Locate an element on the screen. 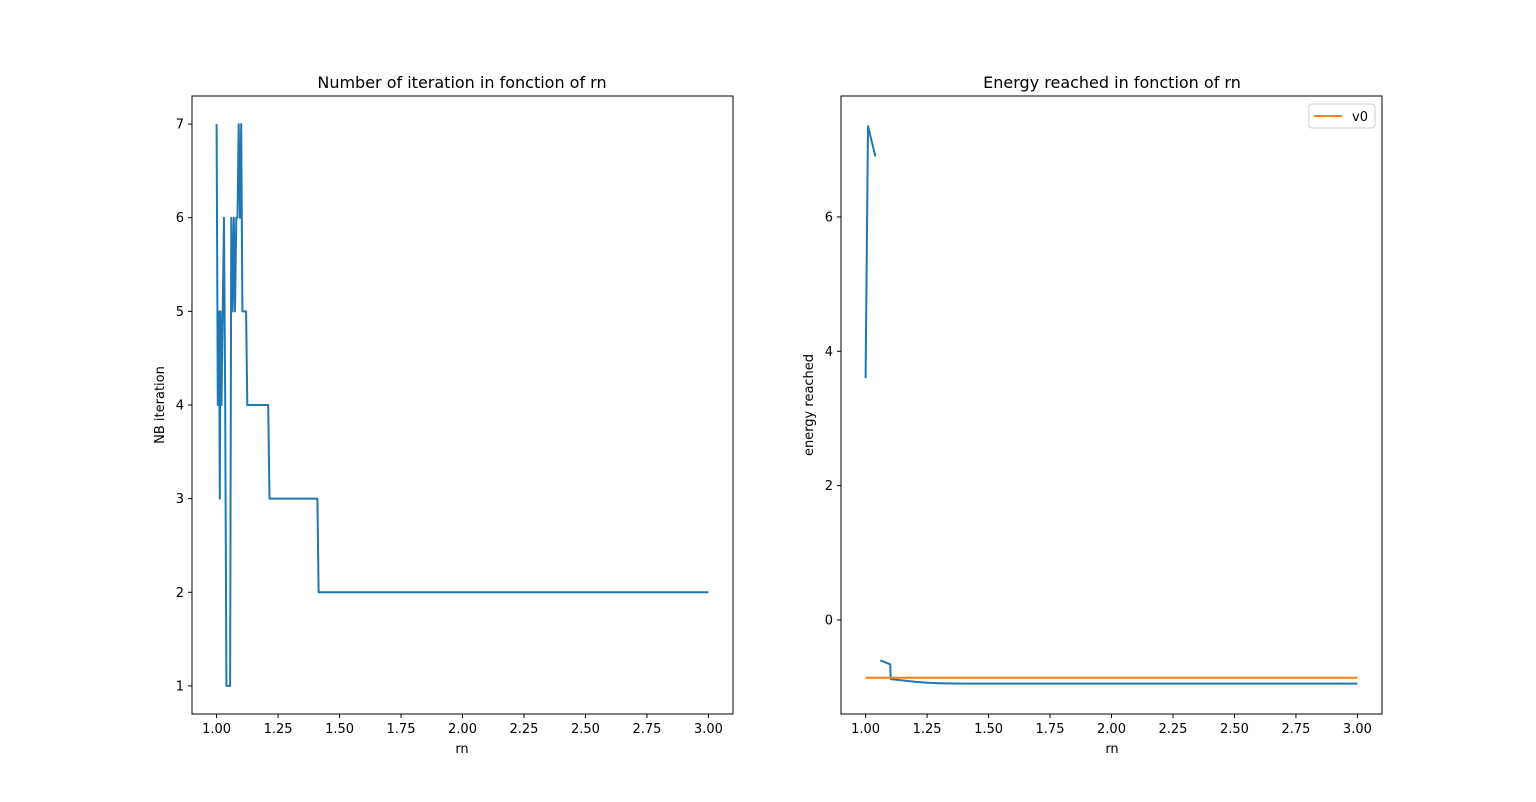 This screenshot has width=1536, height=802. y-tick-label: 7 is located at coordinates (180, 125).